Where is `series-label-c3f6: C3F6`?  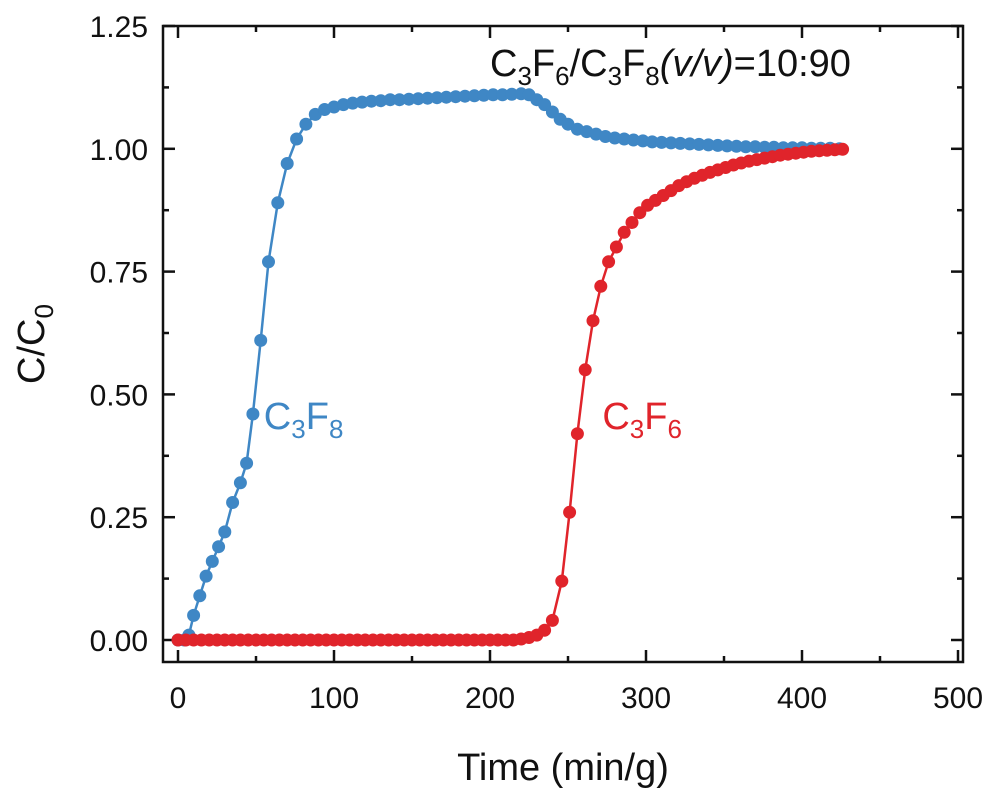 series-label-c3f6: C3F6 is located at coordinates (642, 420).